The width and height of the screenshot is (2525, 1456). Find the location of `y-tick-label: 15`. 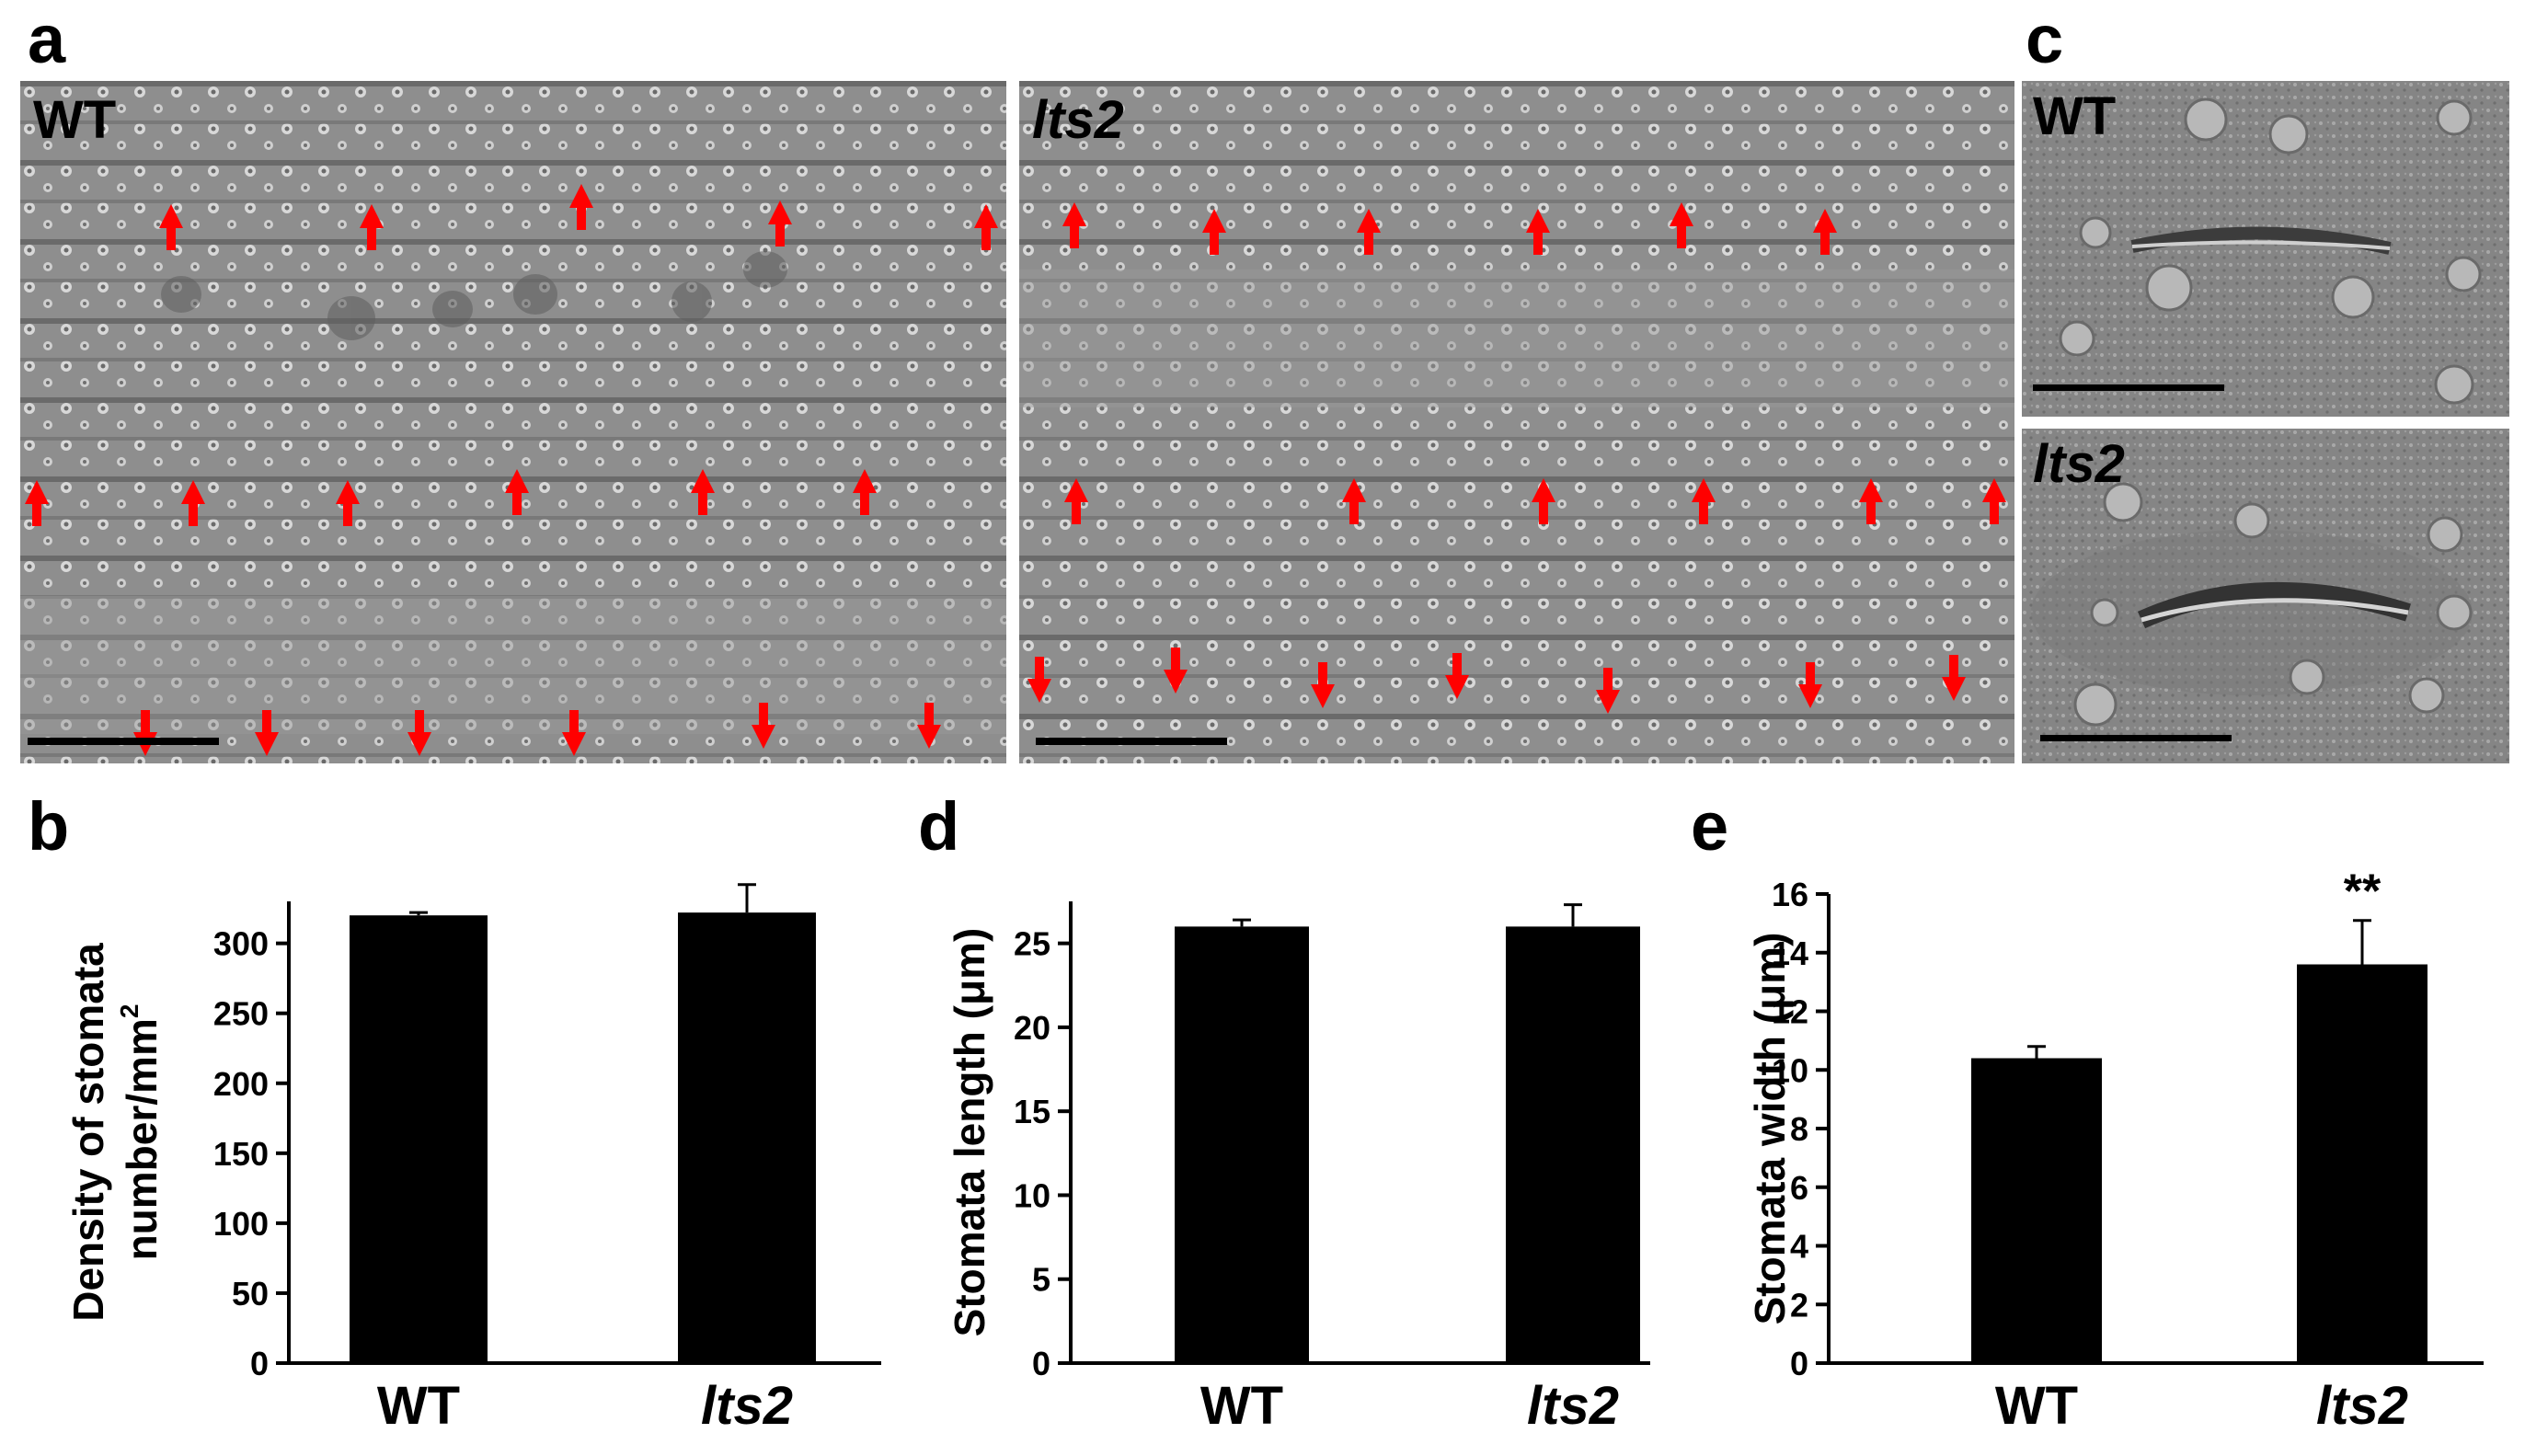

y-tick-label: 15 is located at coordinates (1032, 1111).